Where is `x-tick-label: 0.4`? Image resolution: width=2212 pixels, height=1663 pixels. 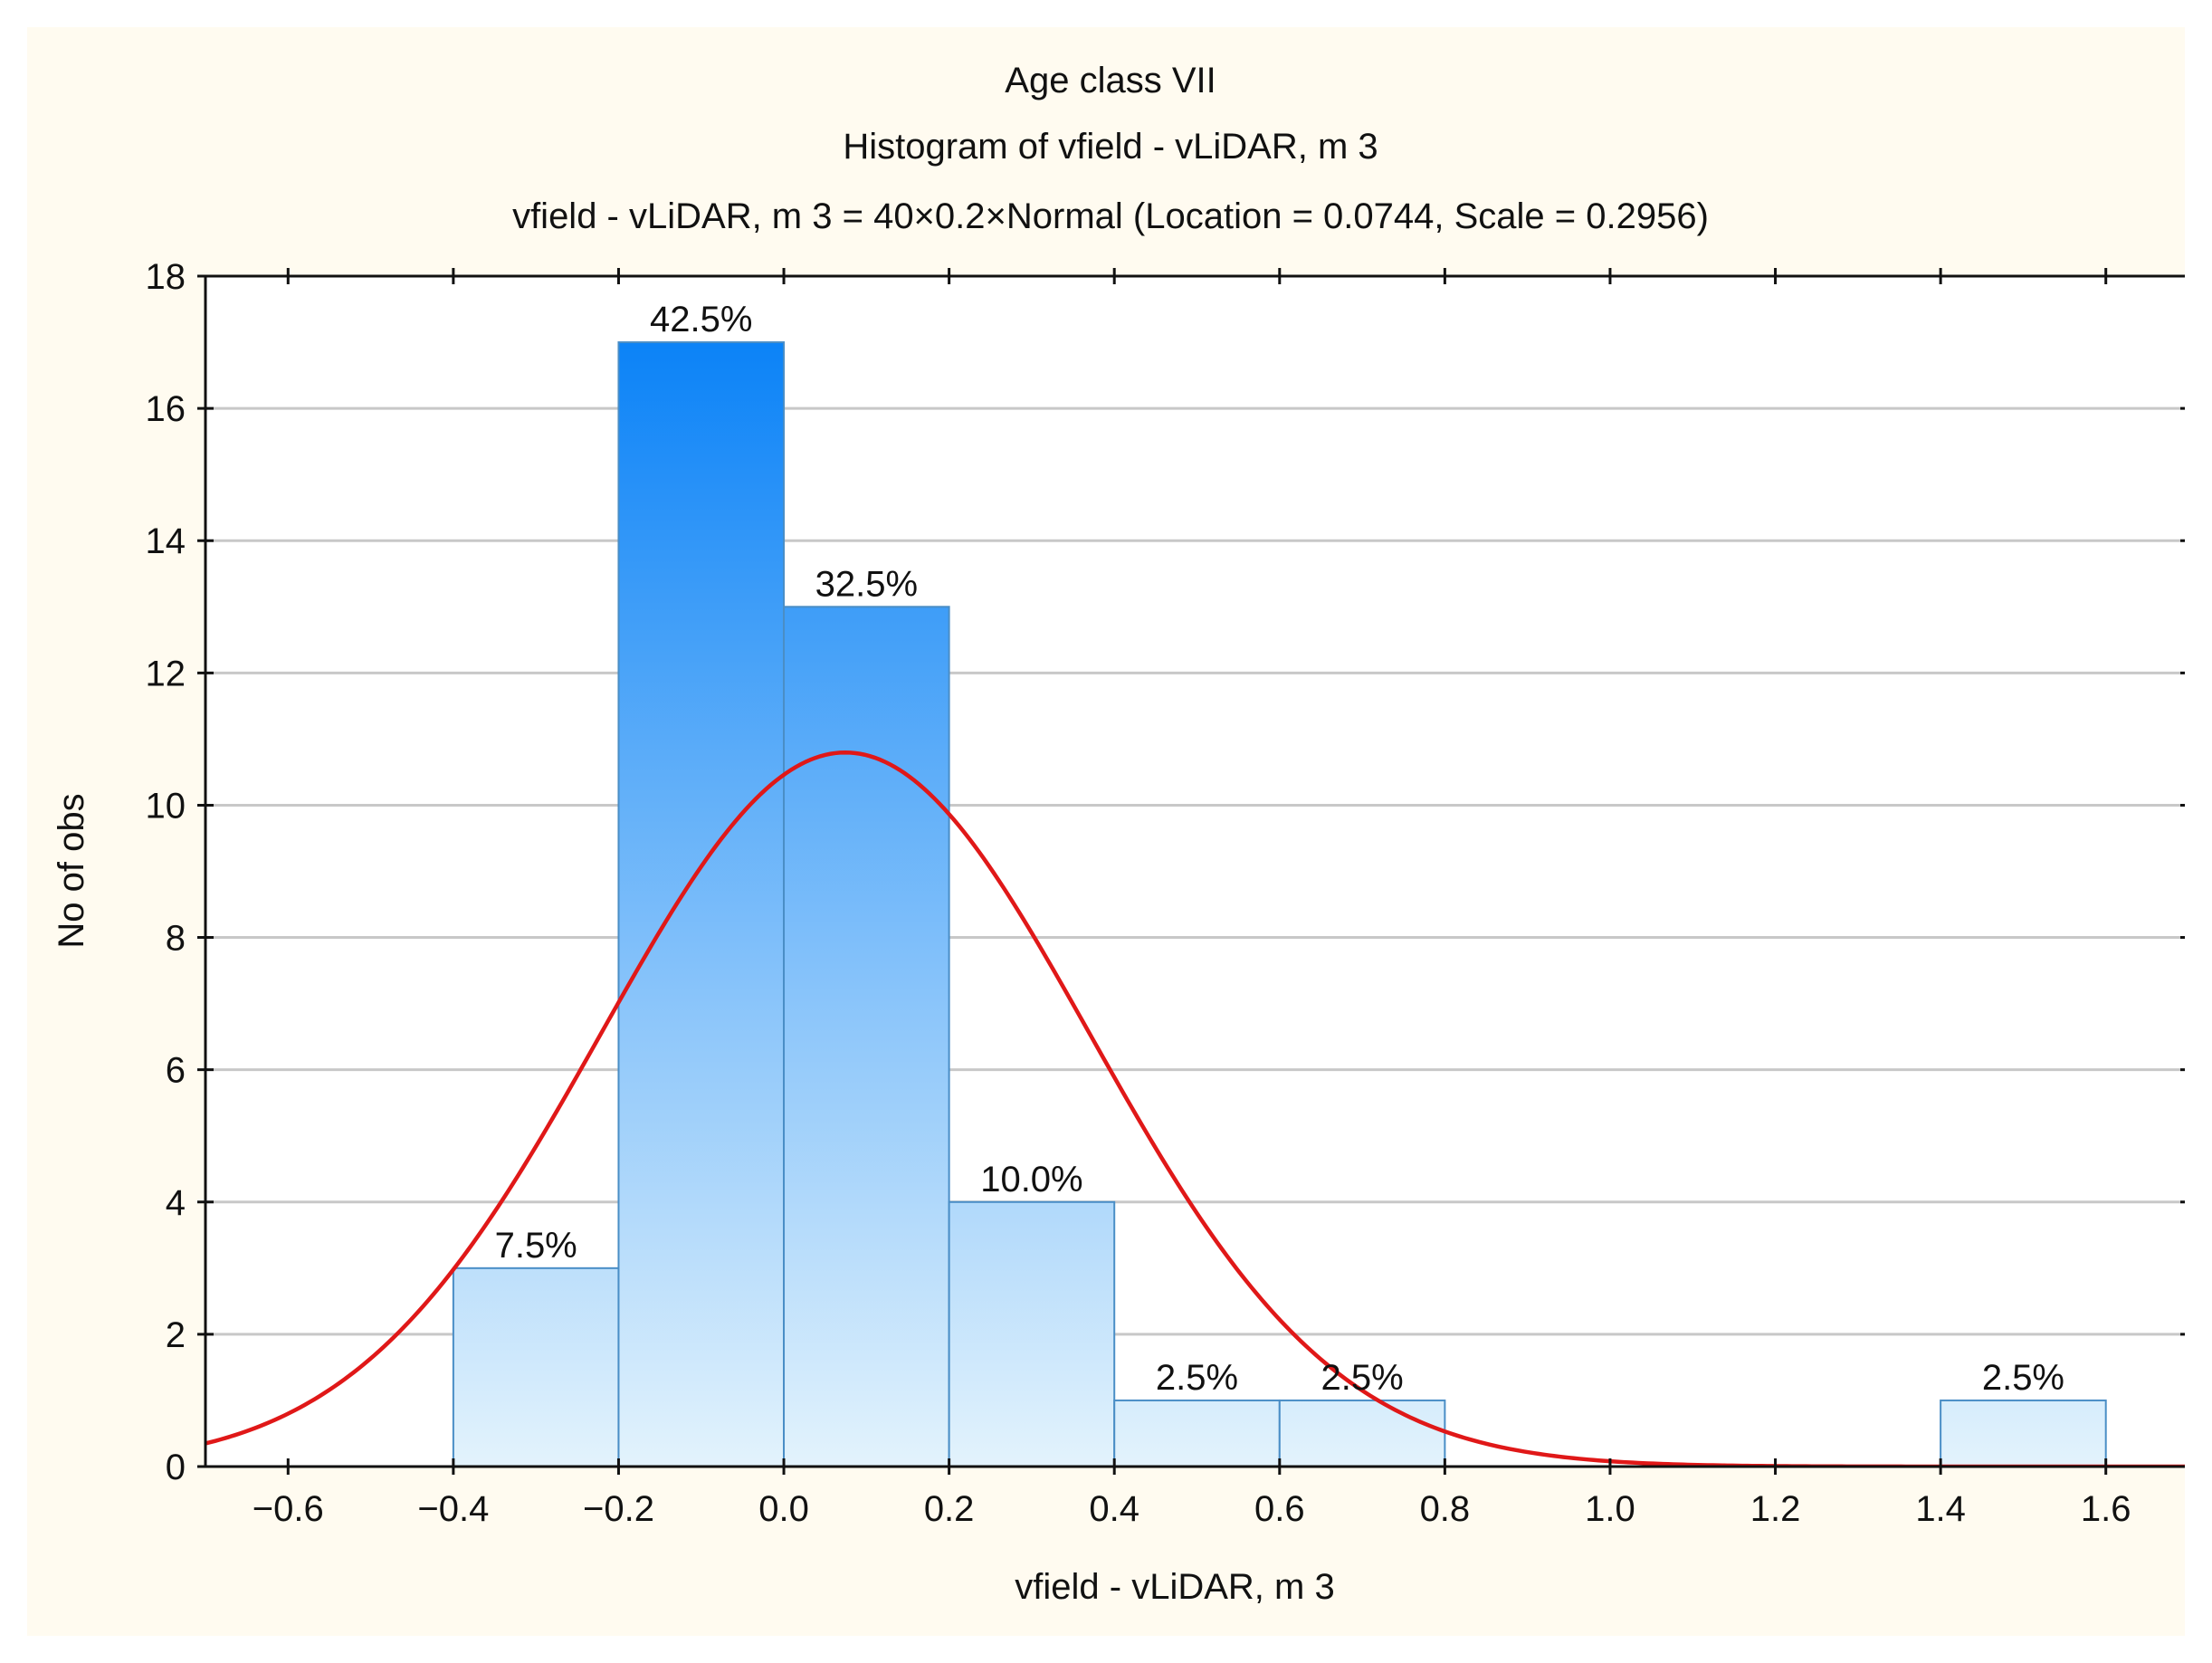
x-tick-label: 0.4 is located at coordinates (1114, 1509).